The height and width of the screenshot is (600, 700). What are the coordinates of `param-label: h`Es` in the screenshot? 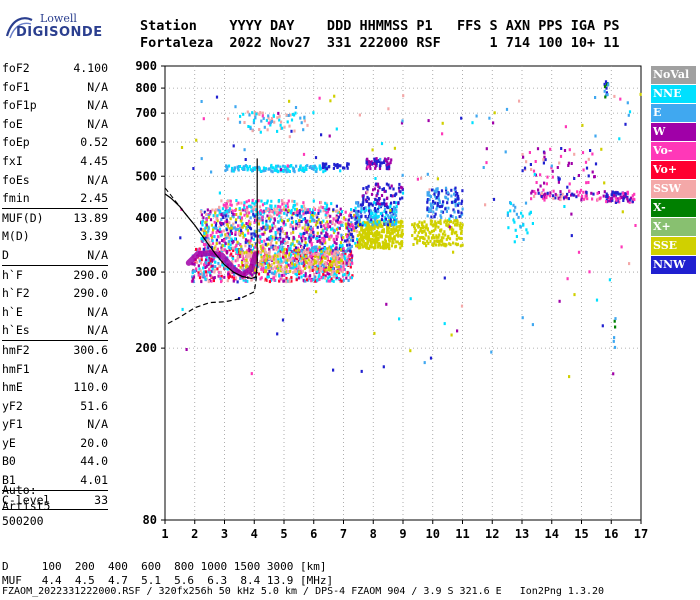 It's located at (16, 330).